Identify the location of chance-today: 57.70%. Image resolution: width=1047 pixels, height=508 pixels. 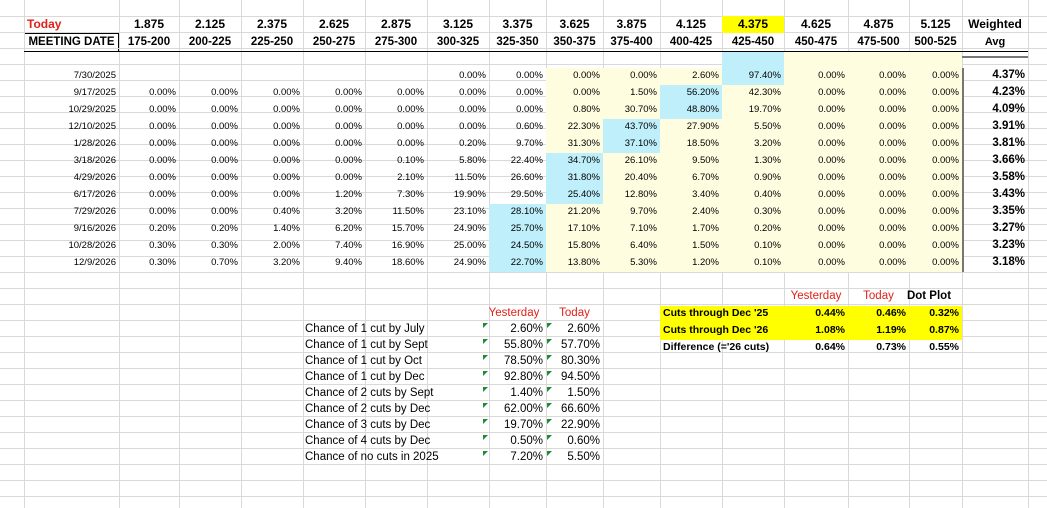
(574, 346).